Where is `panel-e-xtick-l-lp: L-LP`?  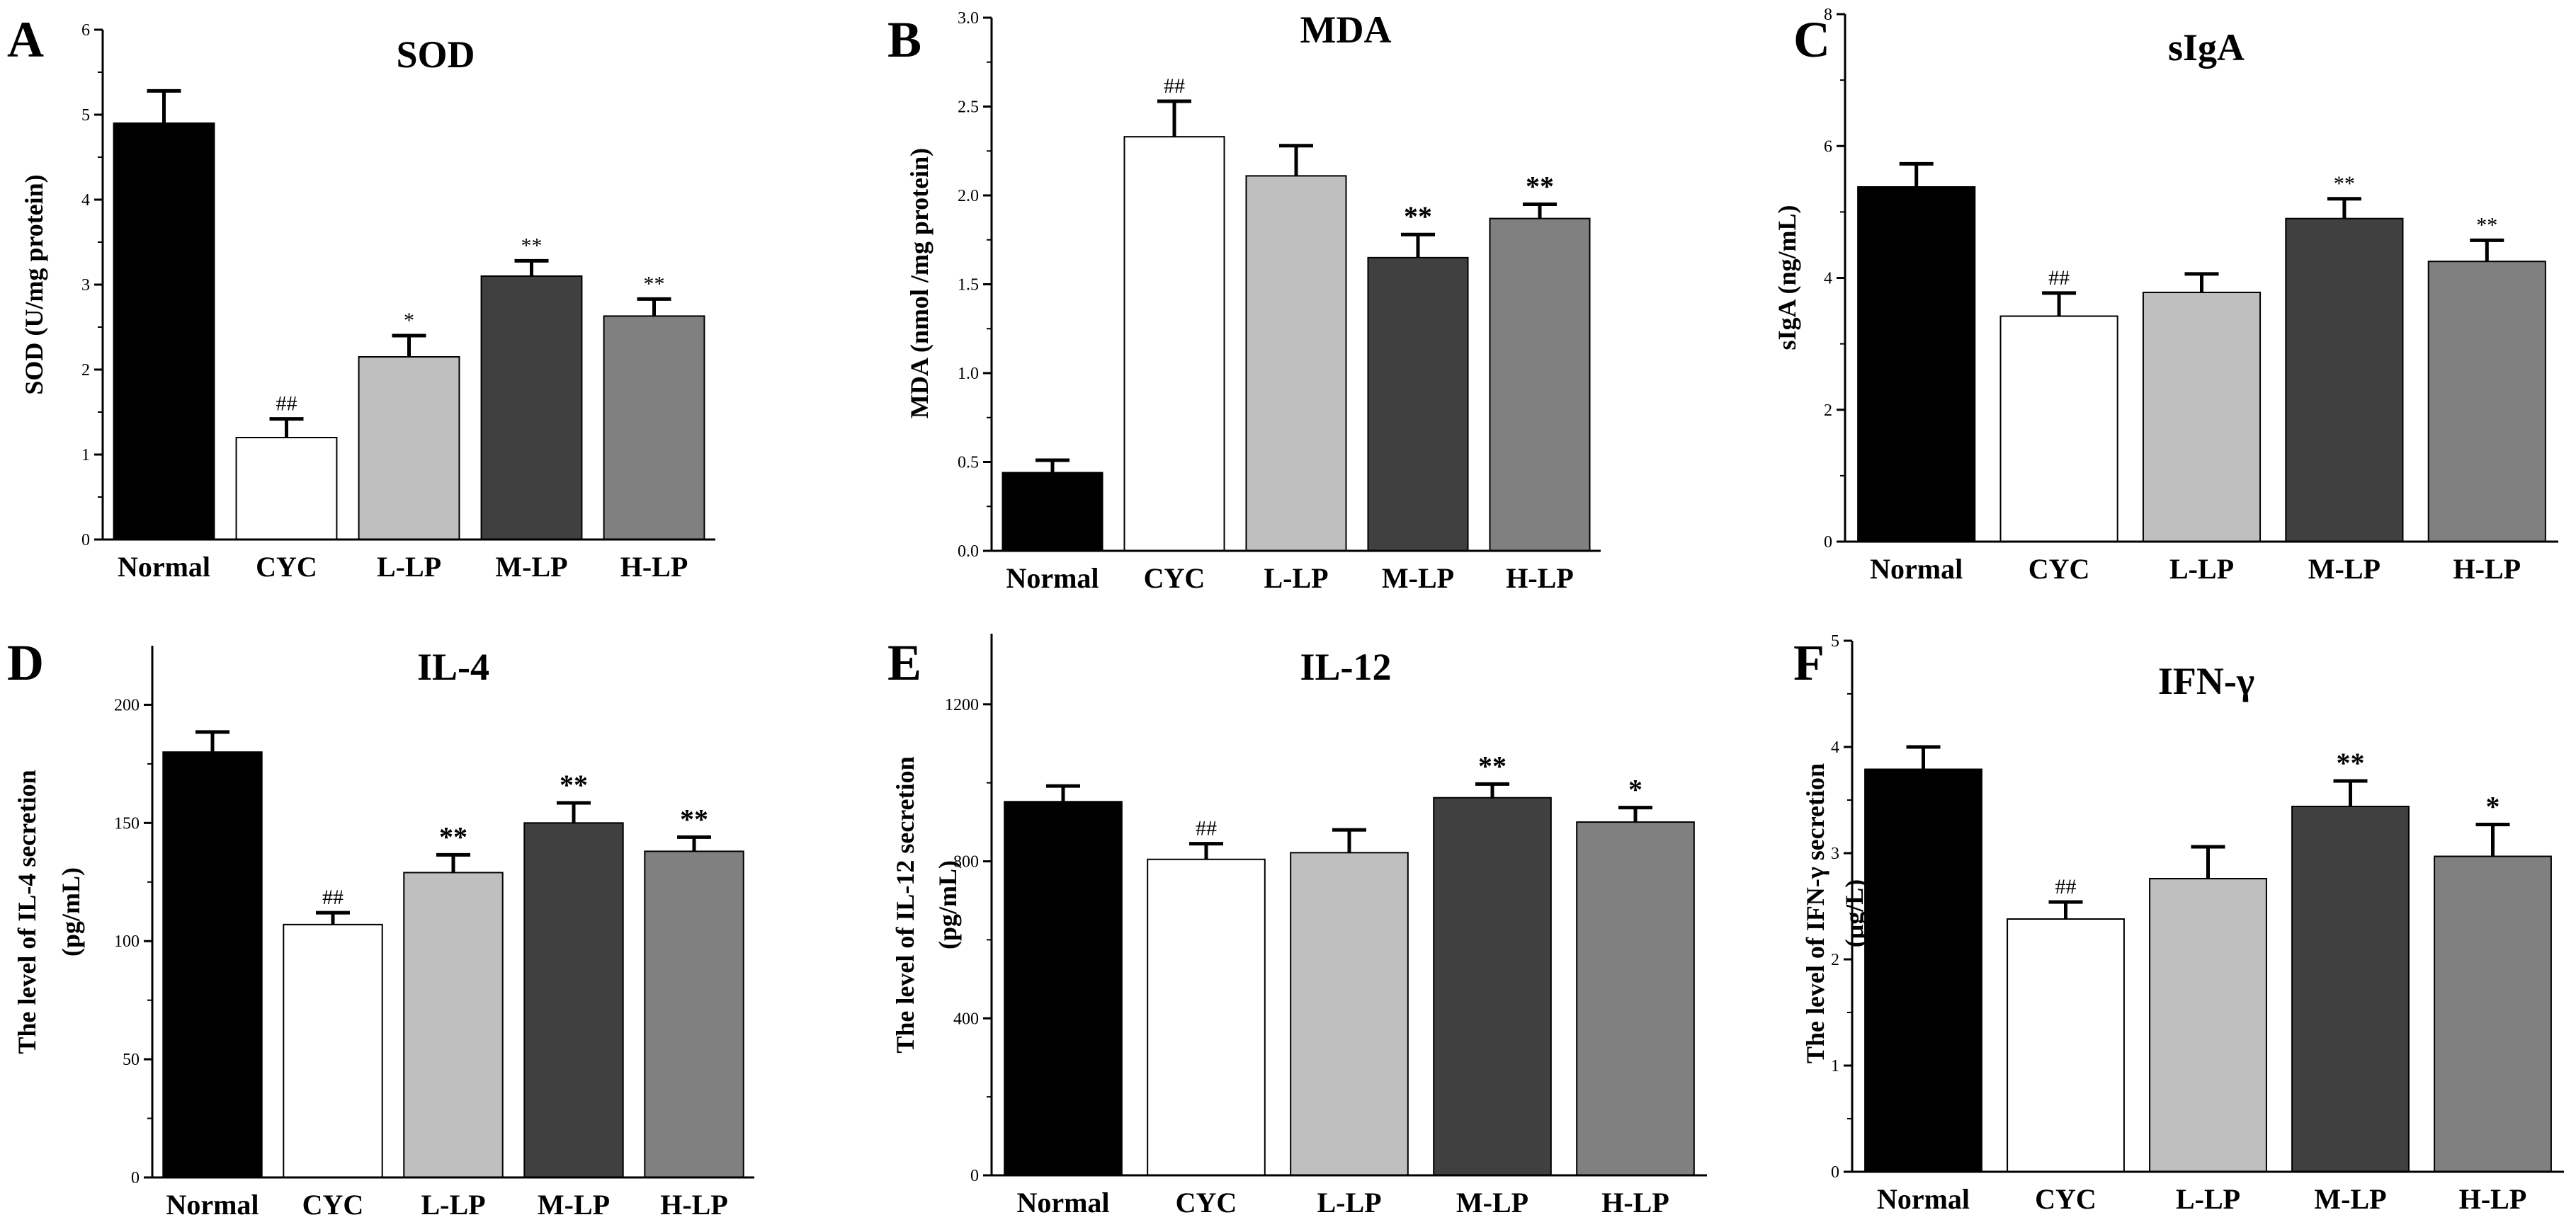
panel-e-xtick-l-lp: L-LP is located at coordinates (1349, 1203).